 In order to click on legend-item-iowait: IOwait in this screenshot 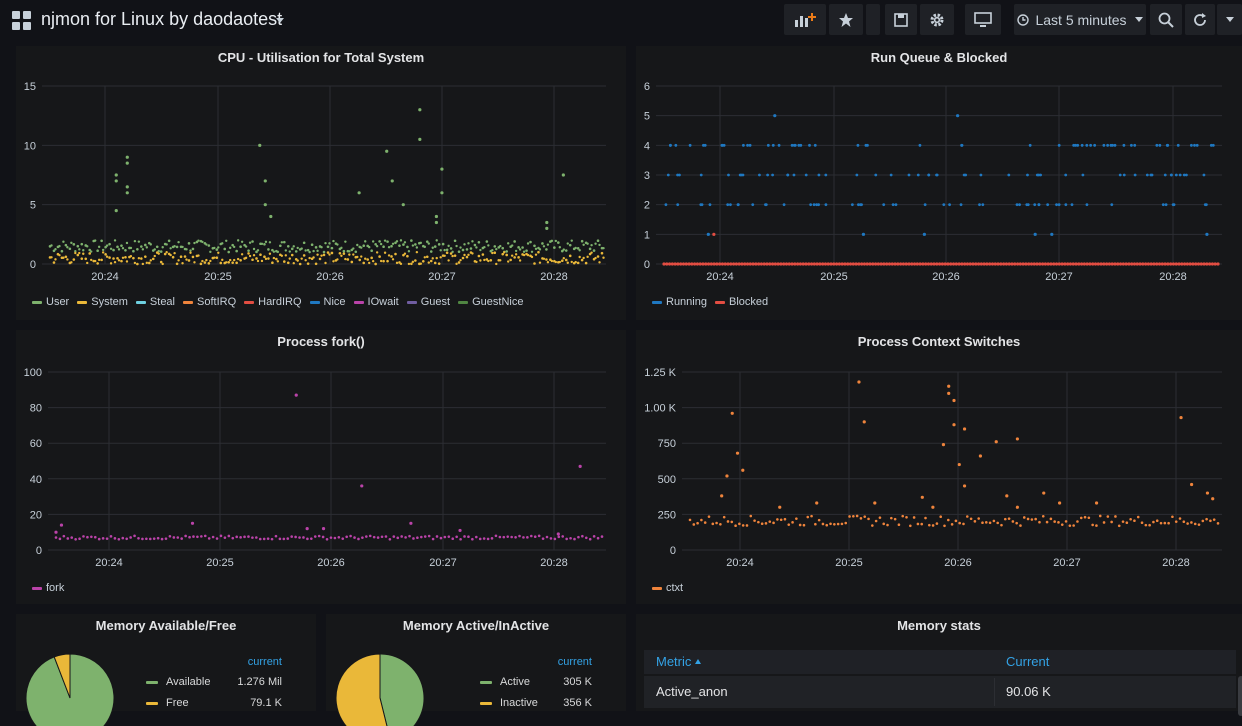, I will do `click(376, 302)`.